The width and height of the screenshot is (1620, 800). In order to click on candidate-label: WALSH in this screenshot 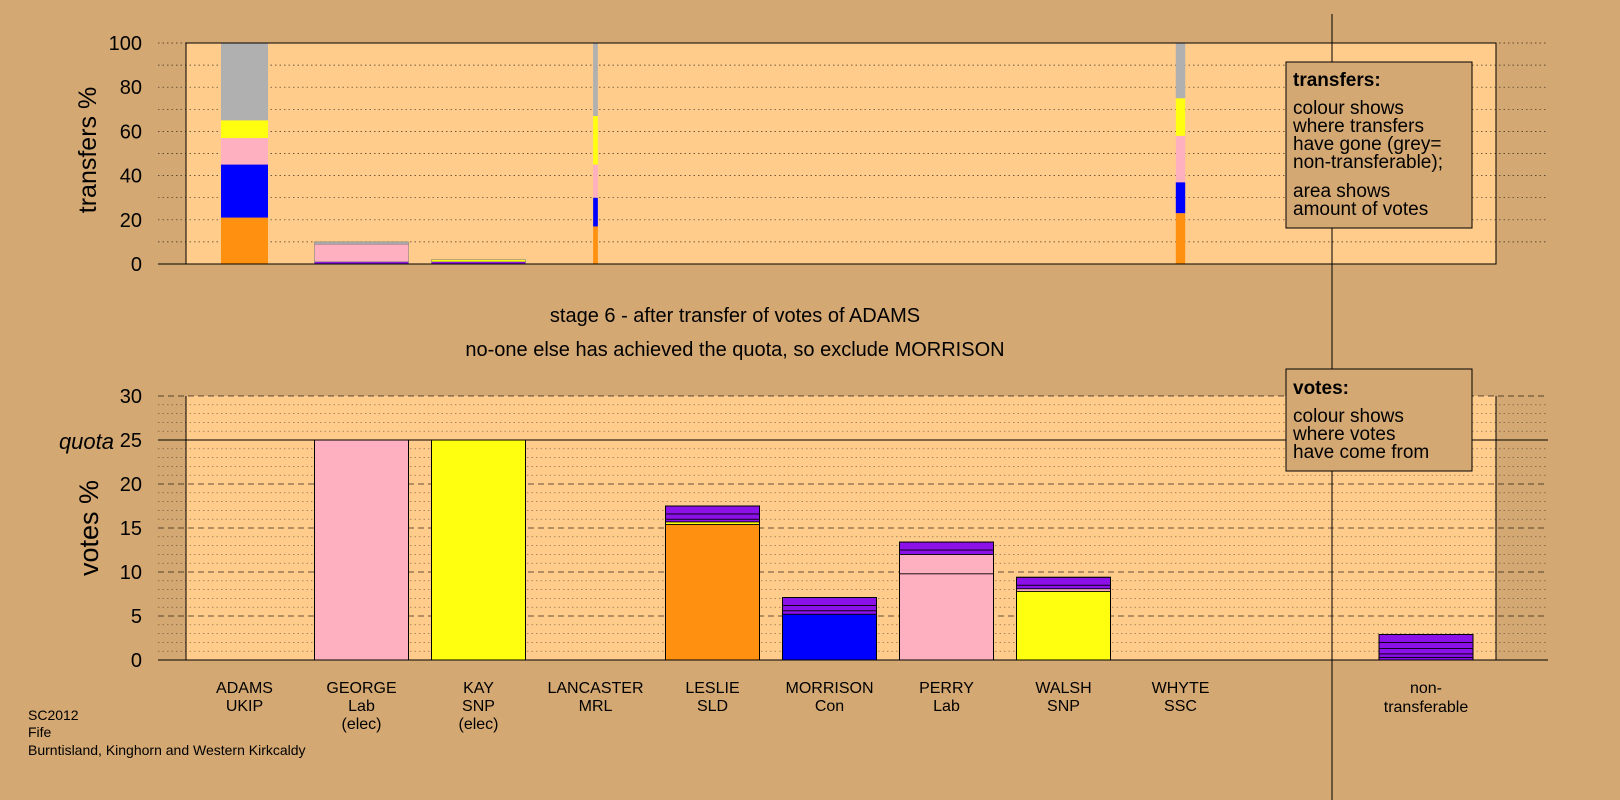, I will do `click(1063, 688)`.